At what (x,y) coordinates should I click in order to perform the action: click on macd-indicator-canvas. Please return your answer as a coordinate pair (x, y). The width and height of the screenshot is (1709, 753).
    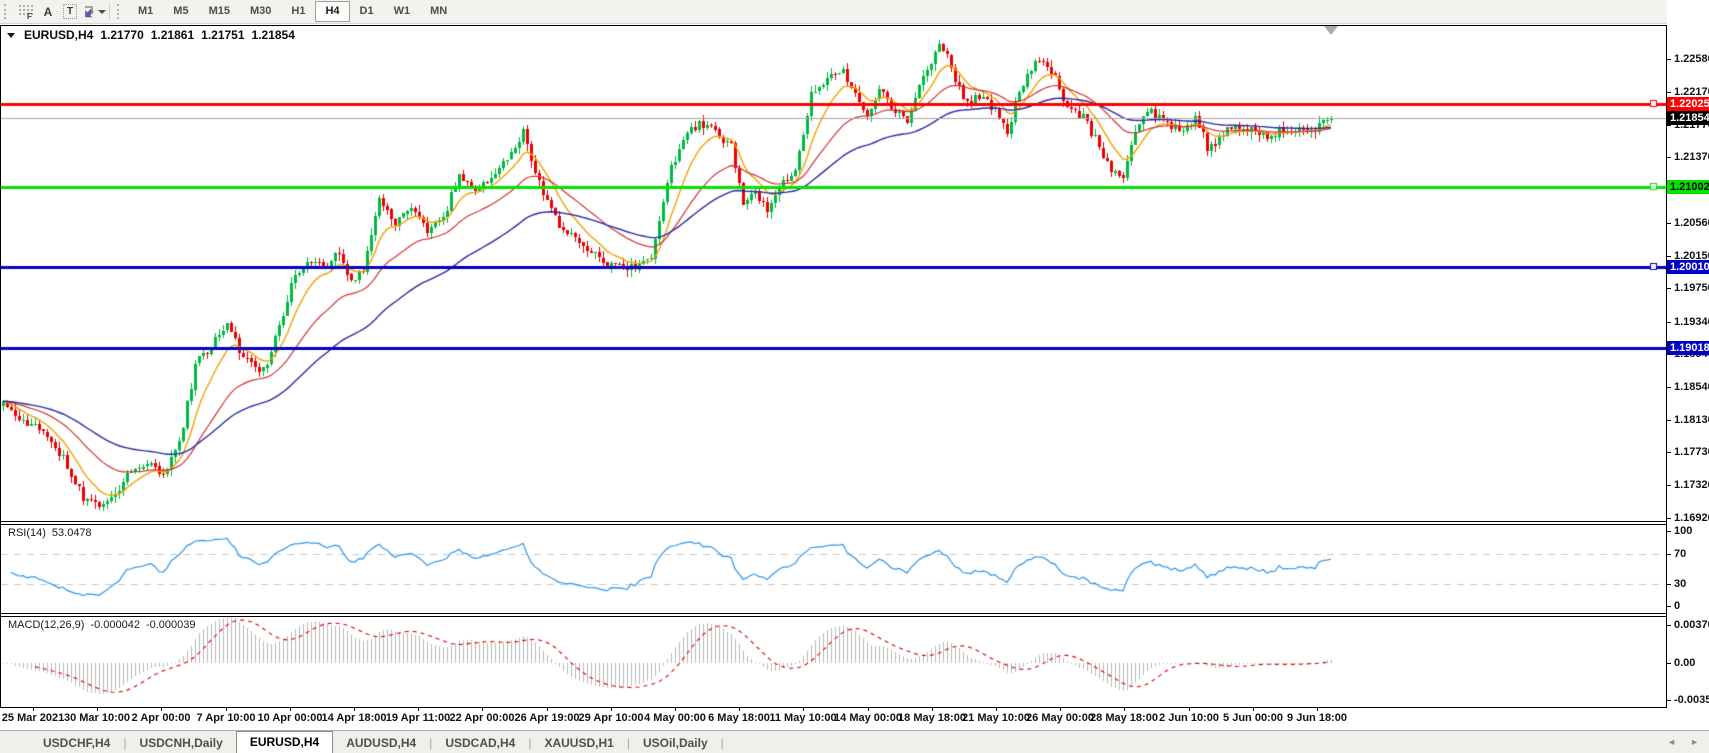
    Looking at the image, I should click on (833, 662).